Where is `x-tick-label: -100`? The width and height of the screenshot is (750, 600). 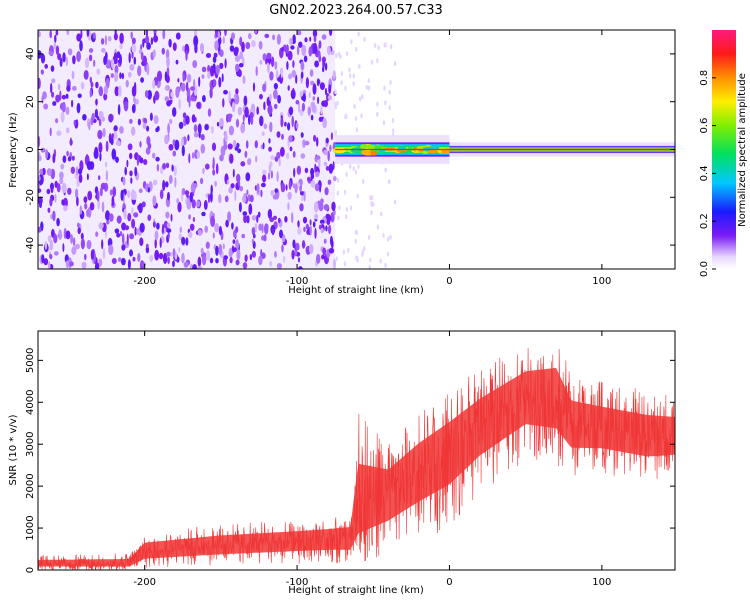
x-tick-label: -100 is located at coordinates (297, 582).